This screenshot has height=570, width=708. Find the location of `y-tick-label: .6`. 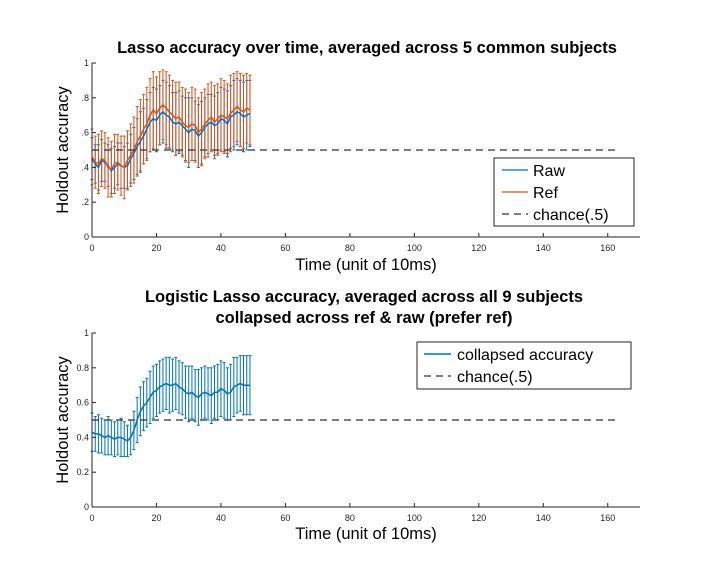

y-tick-label: .6 is located at coordinates (85, 133).